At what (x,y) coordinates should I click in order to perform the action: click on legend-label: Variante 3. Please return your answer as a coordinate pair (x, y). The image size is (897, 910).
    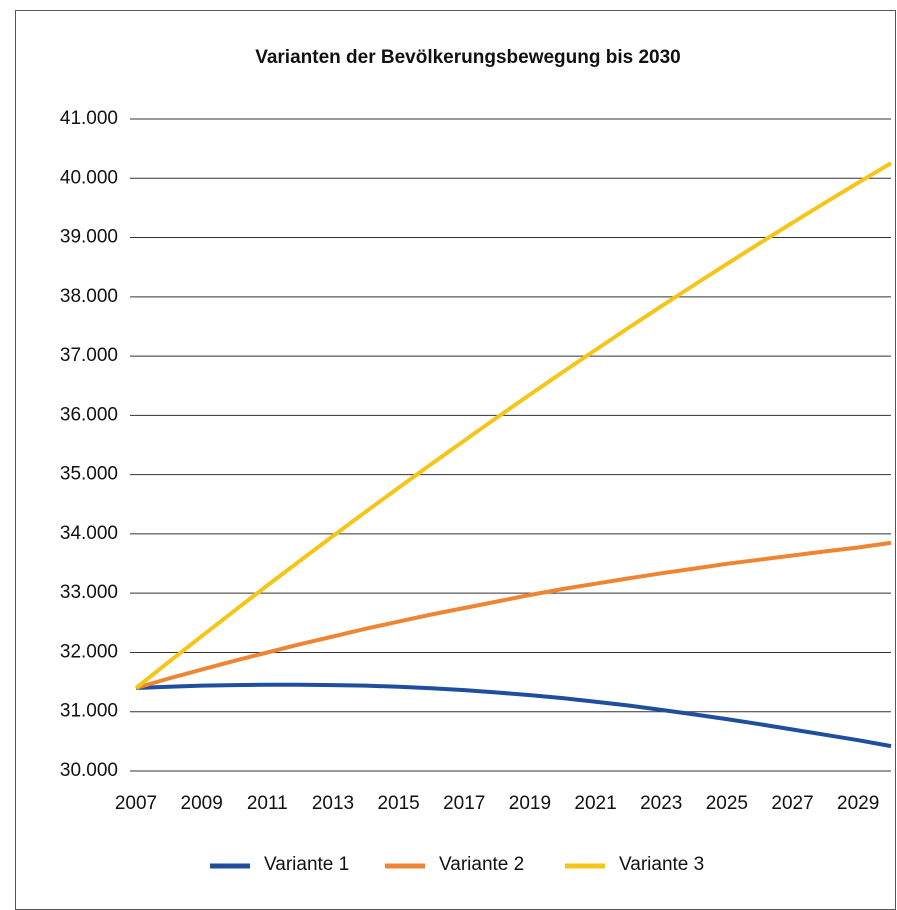
    Looking at the image, I should click on (661, 864).